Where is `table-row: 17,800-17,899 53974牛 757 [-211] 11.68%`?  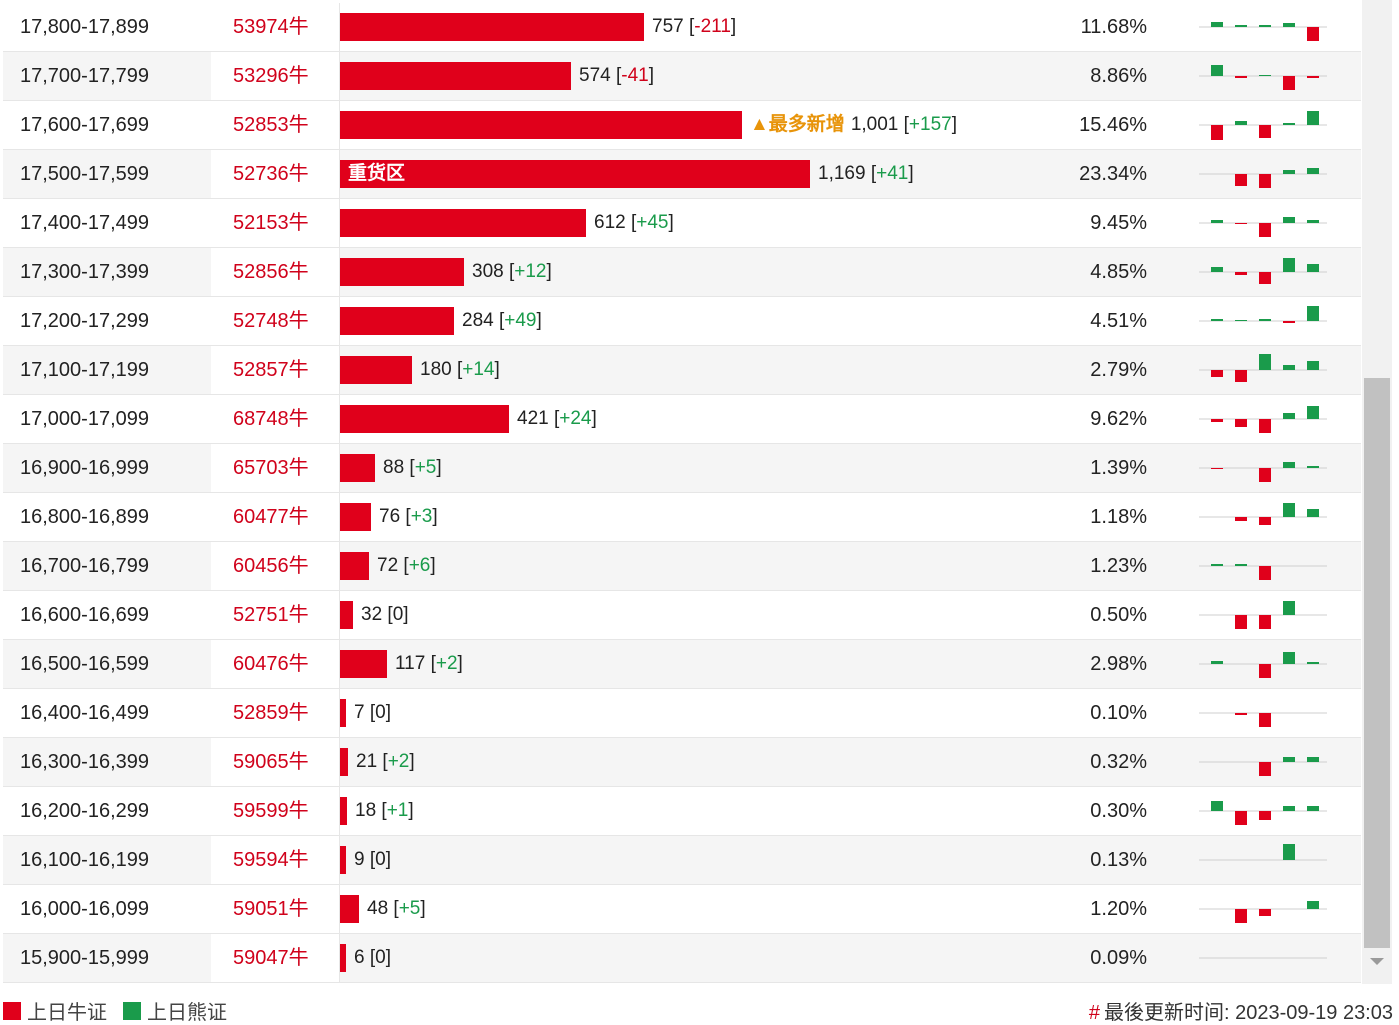 table-row: 17,800-17,899 53974牛 757 [-211] 11.68% is located at coordinates (682, 27).